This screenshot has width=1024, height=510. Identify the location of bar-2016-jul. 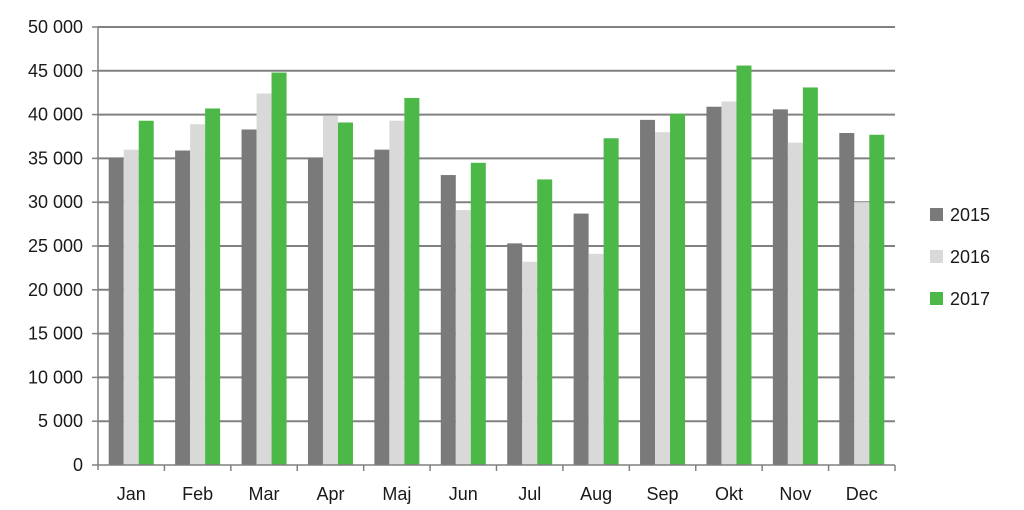
(530, 363).